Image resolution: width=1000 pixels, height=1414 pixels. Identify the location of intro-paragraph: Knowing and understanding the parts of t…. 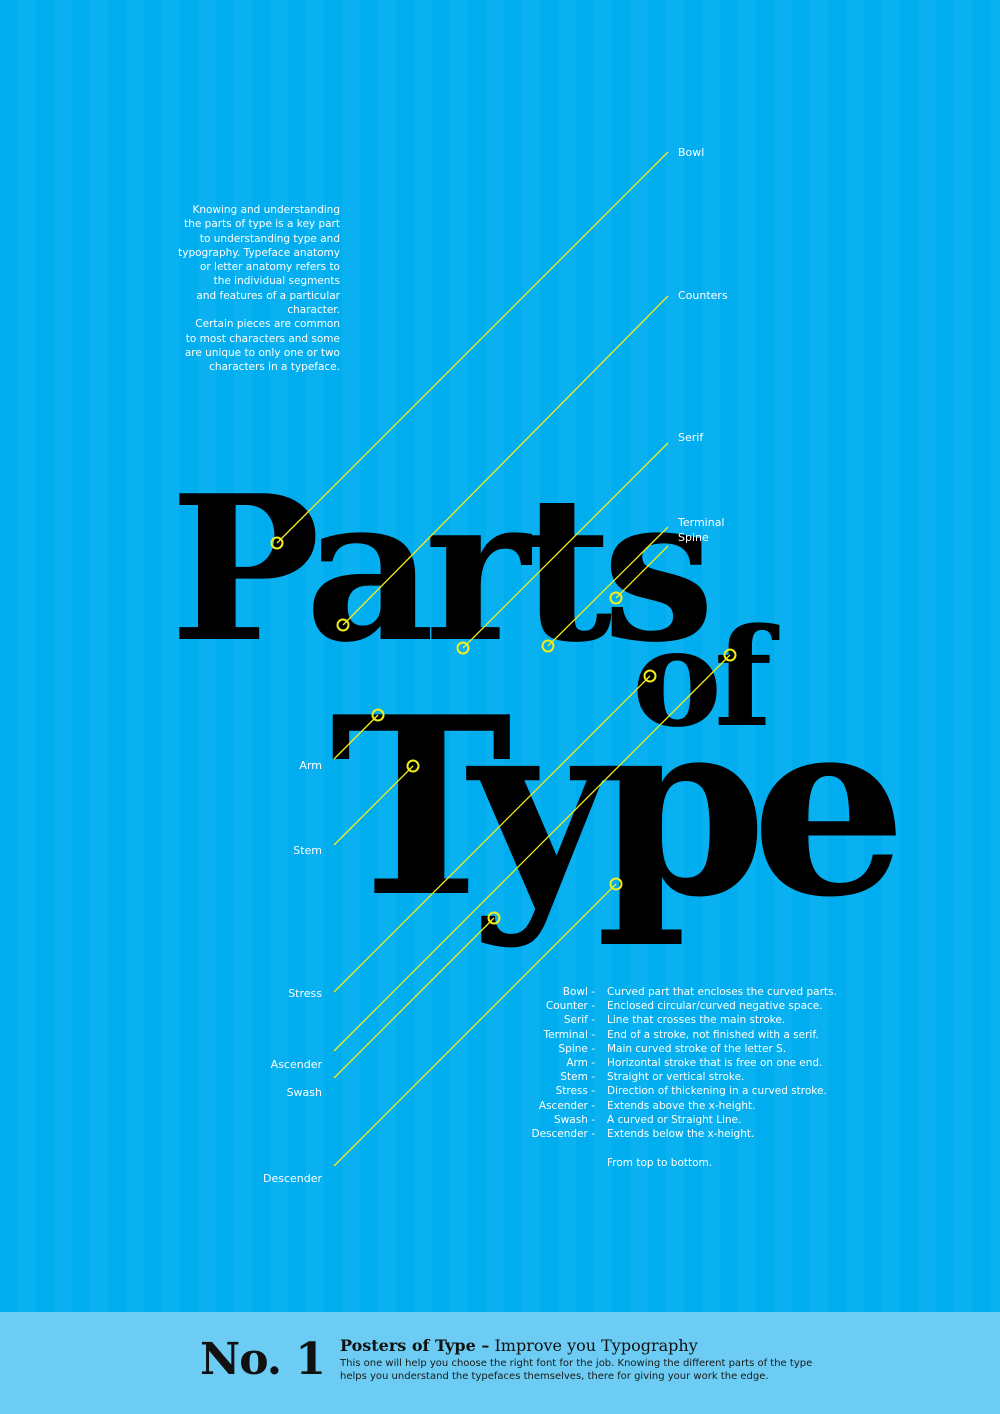
(259, 289).